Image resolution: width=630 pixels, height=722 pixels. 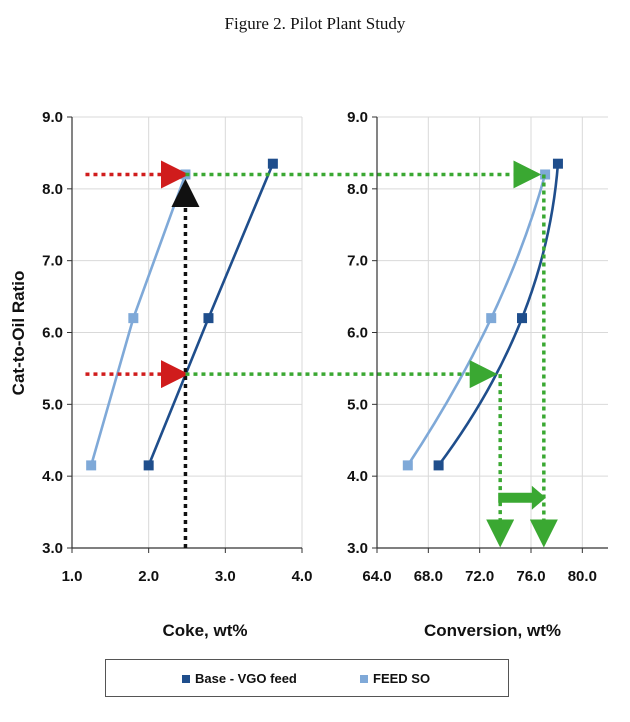 I want to click on right-ytick-label: 9.0, so click(x=357, y=117).